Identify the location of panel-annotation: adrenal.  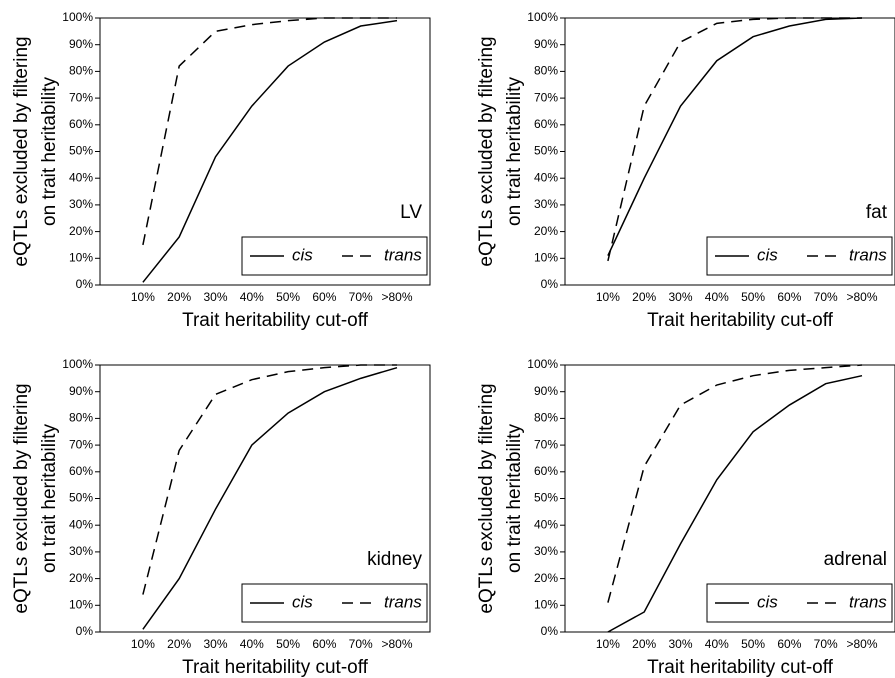
(855, 559).